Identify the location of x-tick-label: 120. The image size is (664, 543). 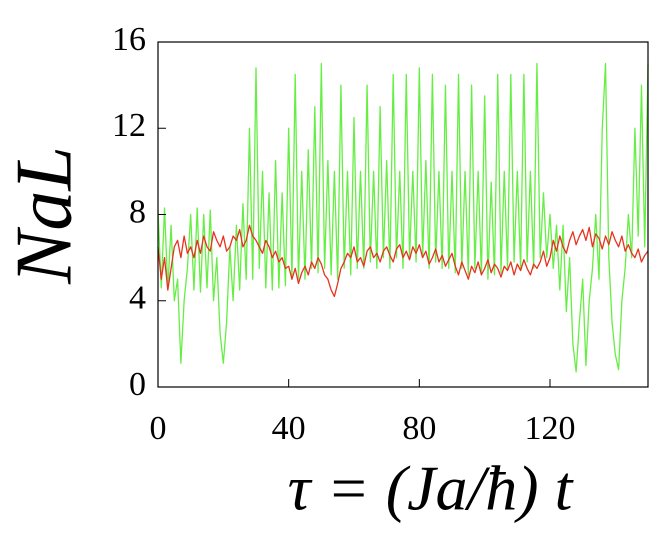
(550, 428).